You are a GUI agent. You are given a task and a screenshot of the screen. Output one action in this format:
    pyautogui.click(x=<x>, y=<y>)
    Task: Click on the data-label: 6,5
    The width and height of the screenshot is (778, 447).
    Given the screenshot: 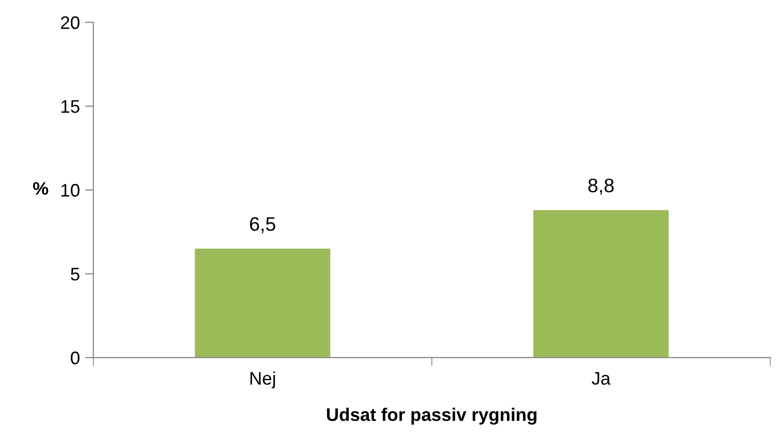 What is the action you would take?
    pyautogui.click(x=263, y=225)
    